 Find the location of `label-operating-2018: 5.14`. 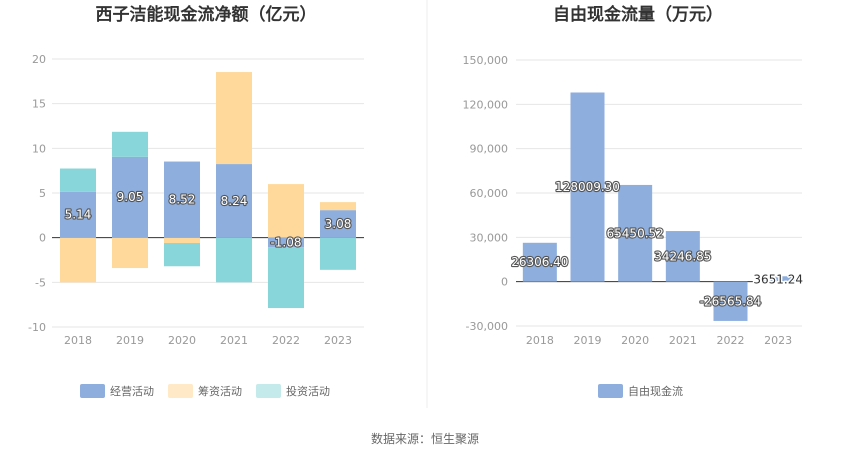

label-operating-2018: 5.14 is located at coordinates (78, 215).